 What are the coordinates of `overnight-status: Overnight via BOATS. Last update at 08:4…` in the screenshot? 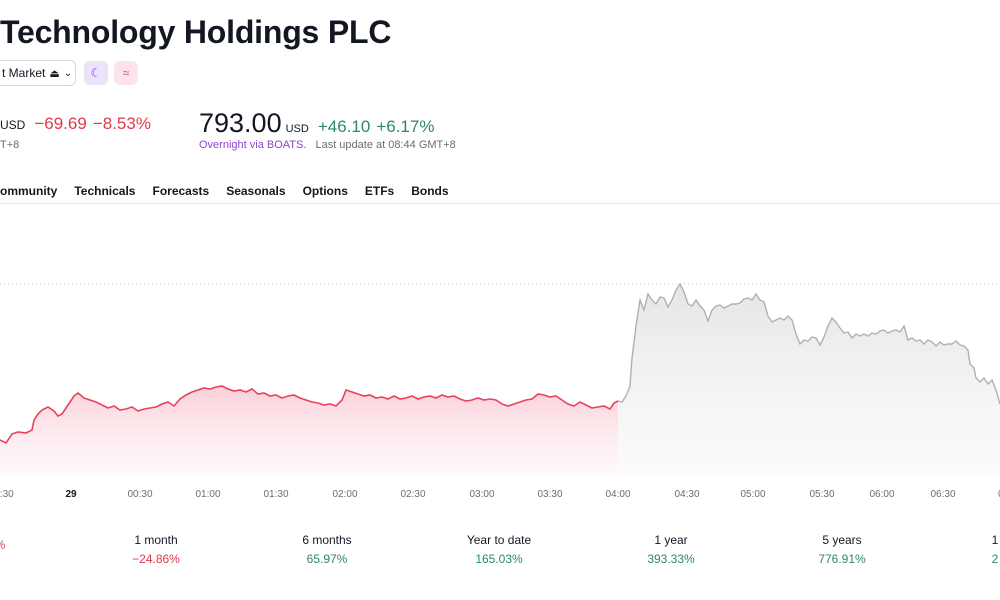 It's located at (327, 145).